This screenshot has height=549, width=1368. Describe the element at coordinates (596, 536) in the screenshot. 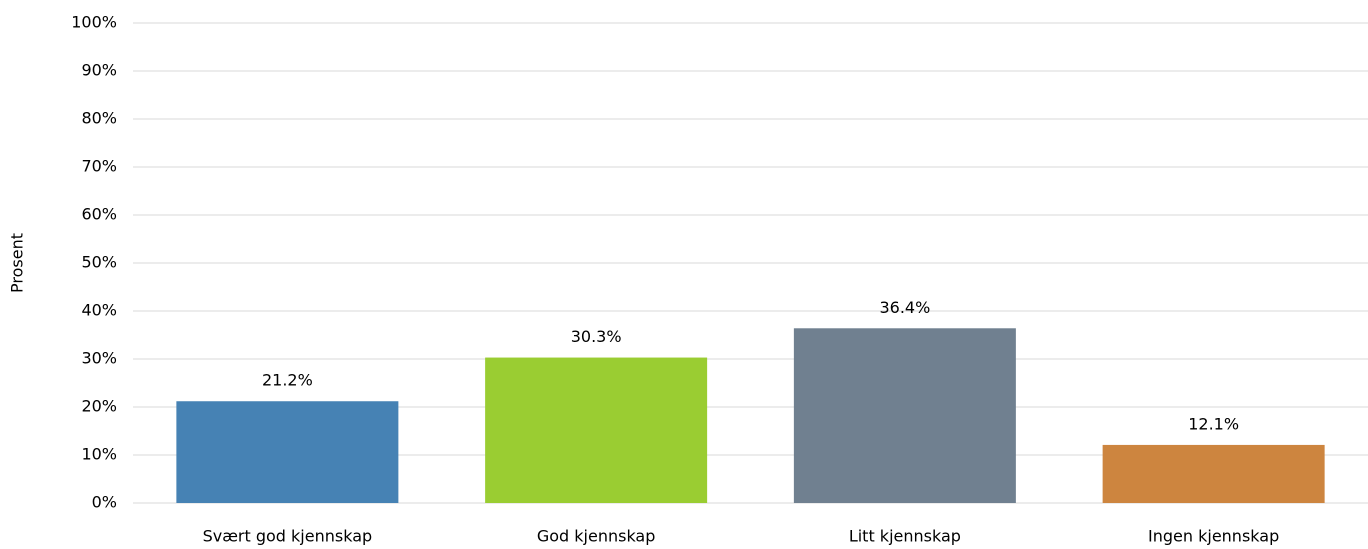

I see `x-tick-label: God kjennskap` at that location.